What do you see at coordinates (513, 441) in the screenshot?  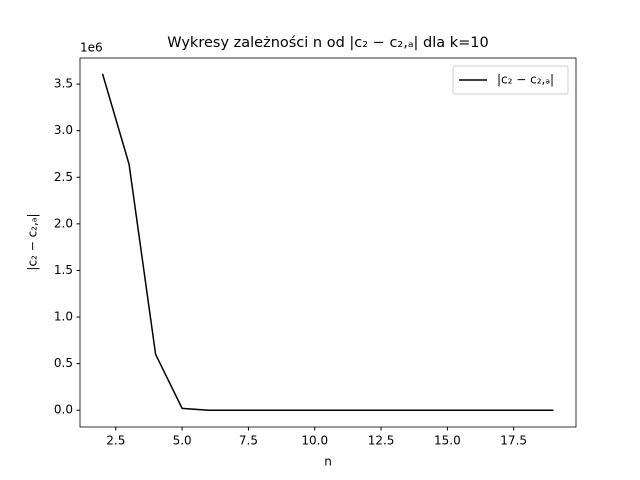 I see `x-tick-label: 17.5` at bounding box center [513, 441].